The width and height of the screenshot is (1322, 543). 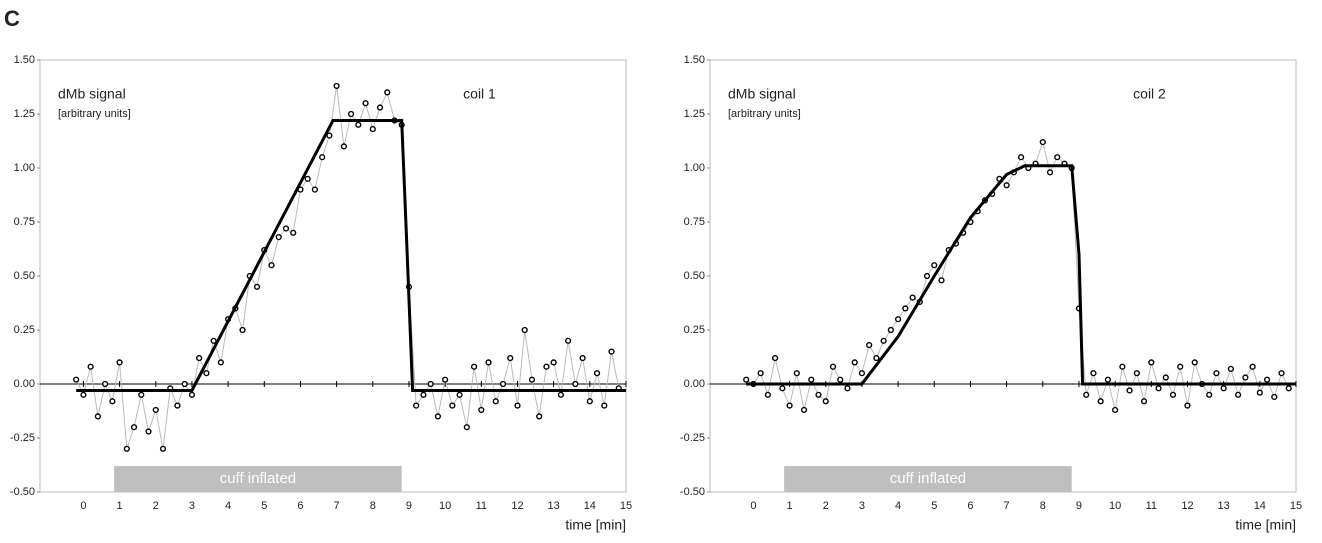 What do you see at coordinates (826, 506) in the screenshot?
I see `x-tick-label: 2` at bounding box center [826, 506].